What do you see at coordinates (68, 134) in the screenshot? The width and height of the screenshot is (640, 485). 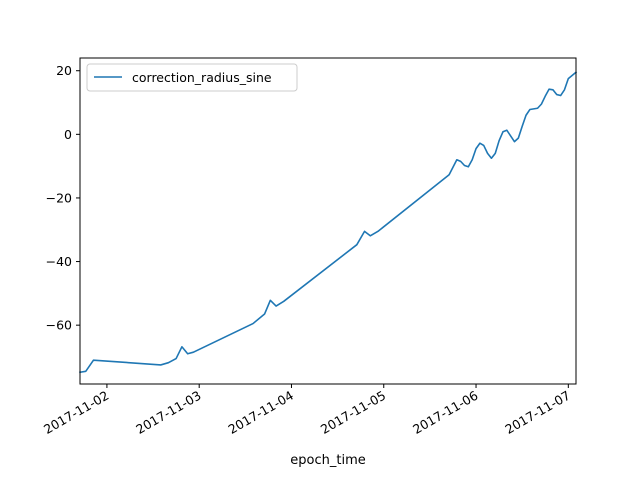 I see `y-tick-label: 0` at bounding box center [68, 134].